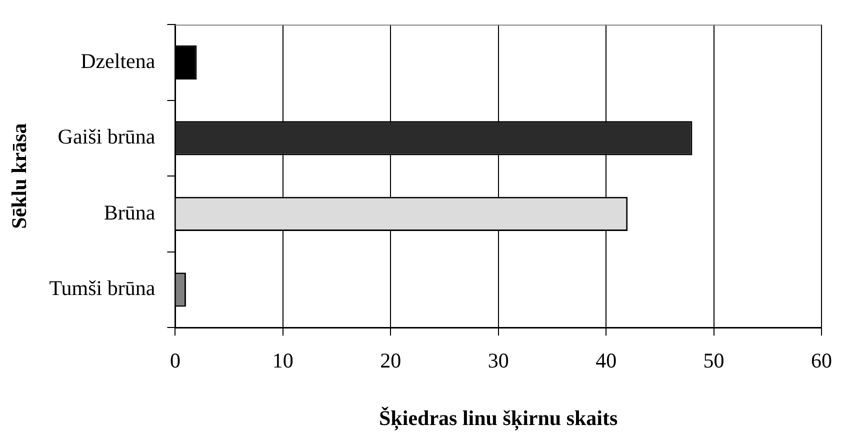 The height and width of the screenshot is (438, 846). What do you see at coordinates (107, 136) in the screenshot?
I see `y-tick-label: Gaiši brūna` at bounding box center [107, 136].